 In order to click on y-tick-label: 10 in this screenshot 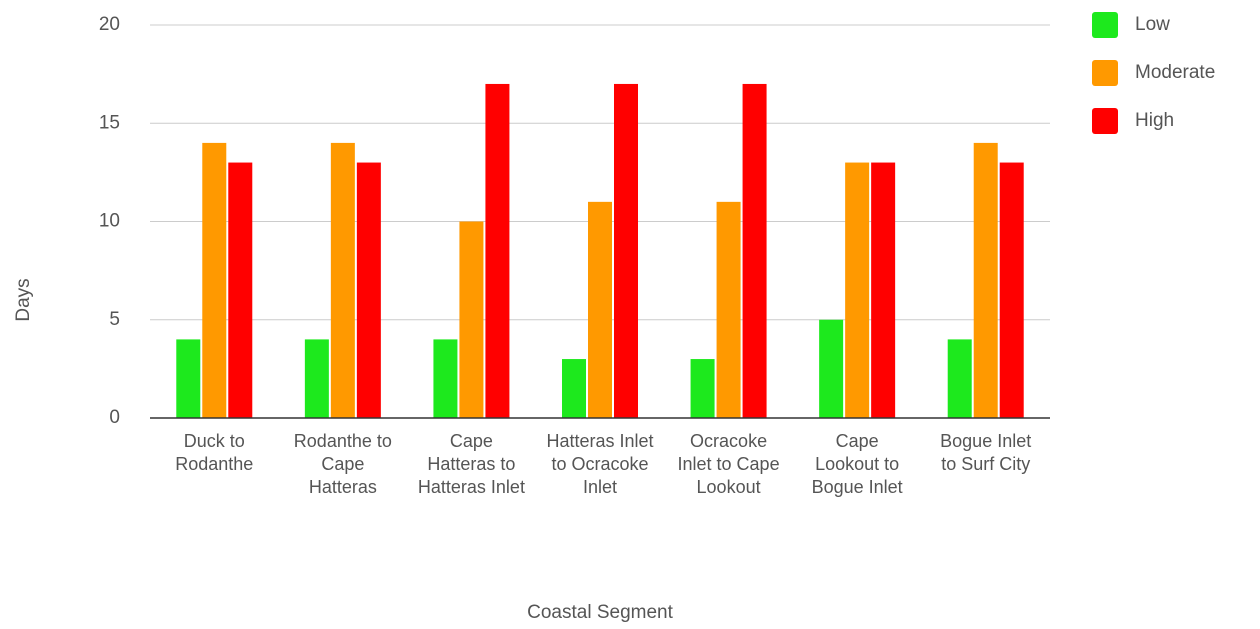, I will do `click(109, 221)`.